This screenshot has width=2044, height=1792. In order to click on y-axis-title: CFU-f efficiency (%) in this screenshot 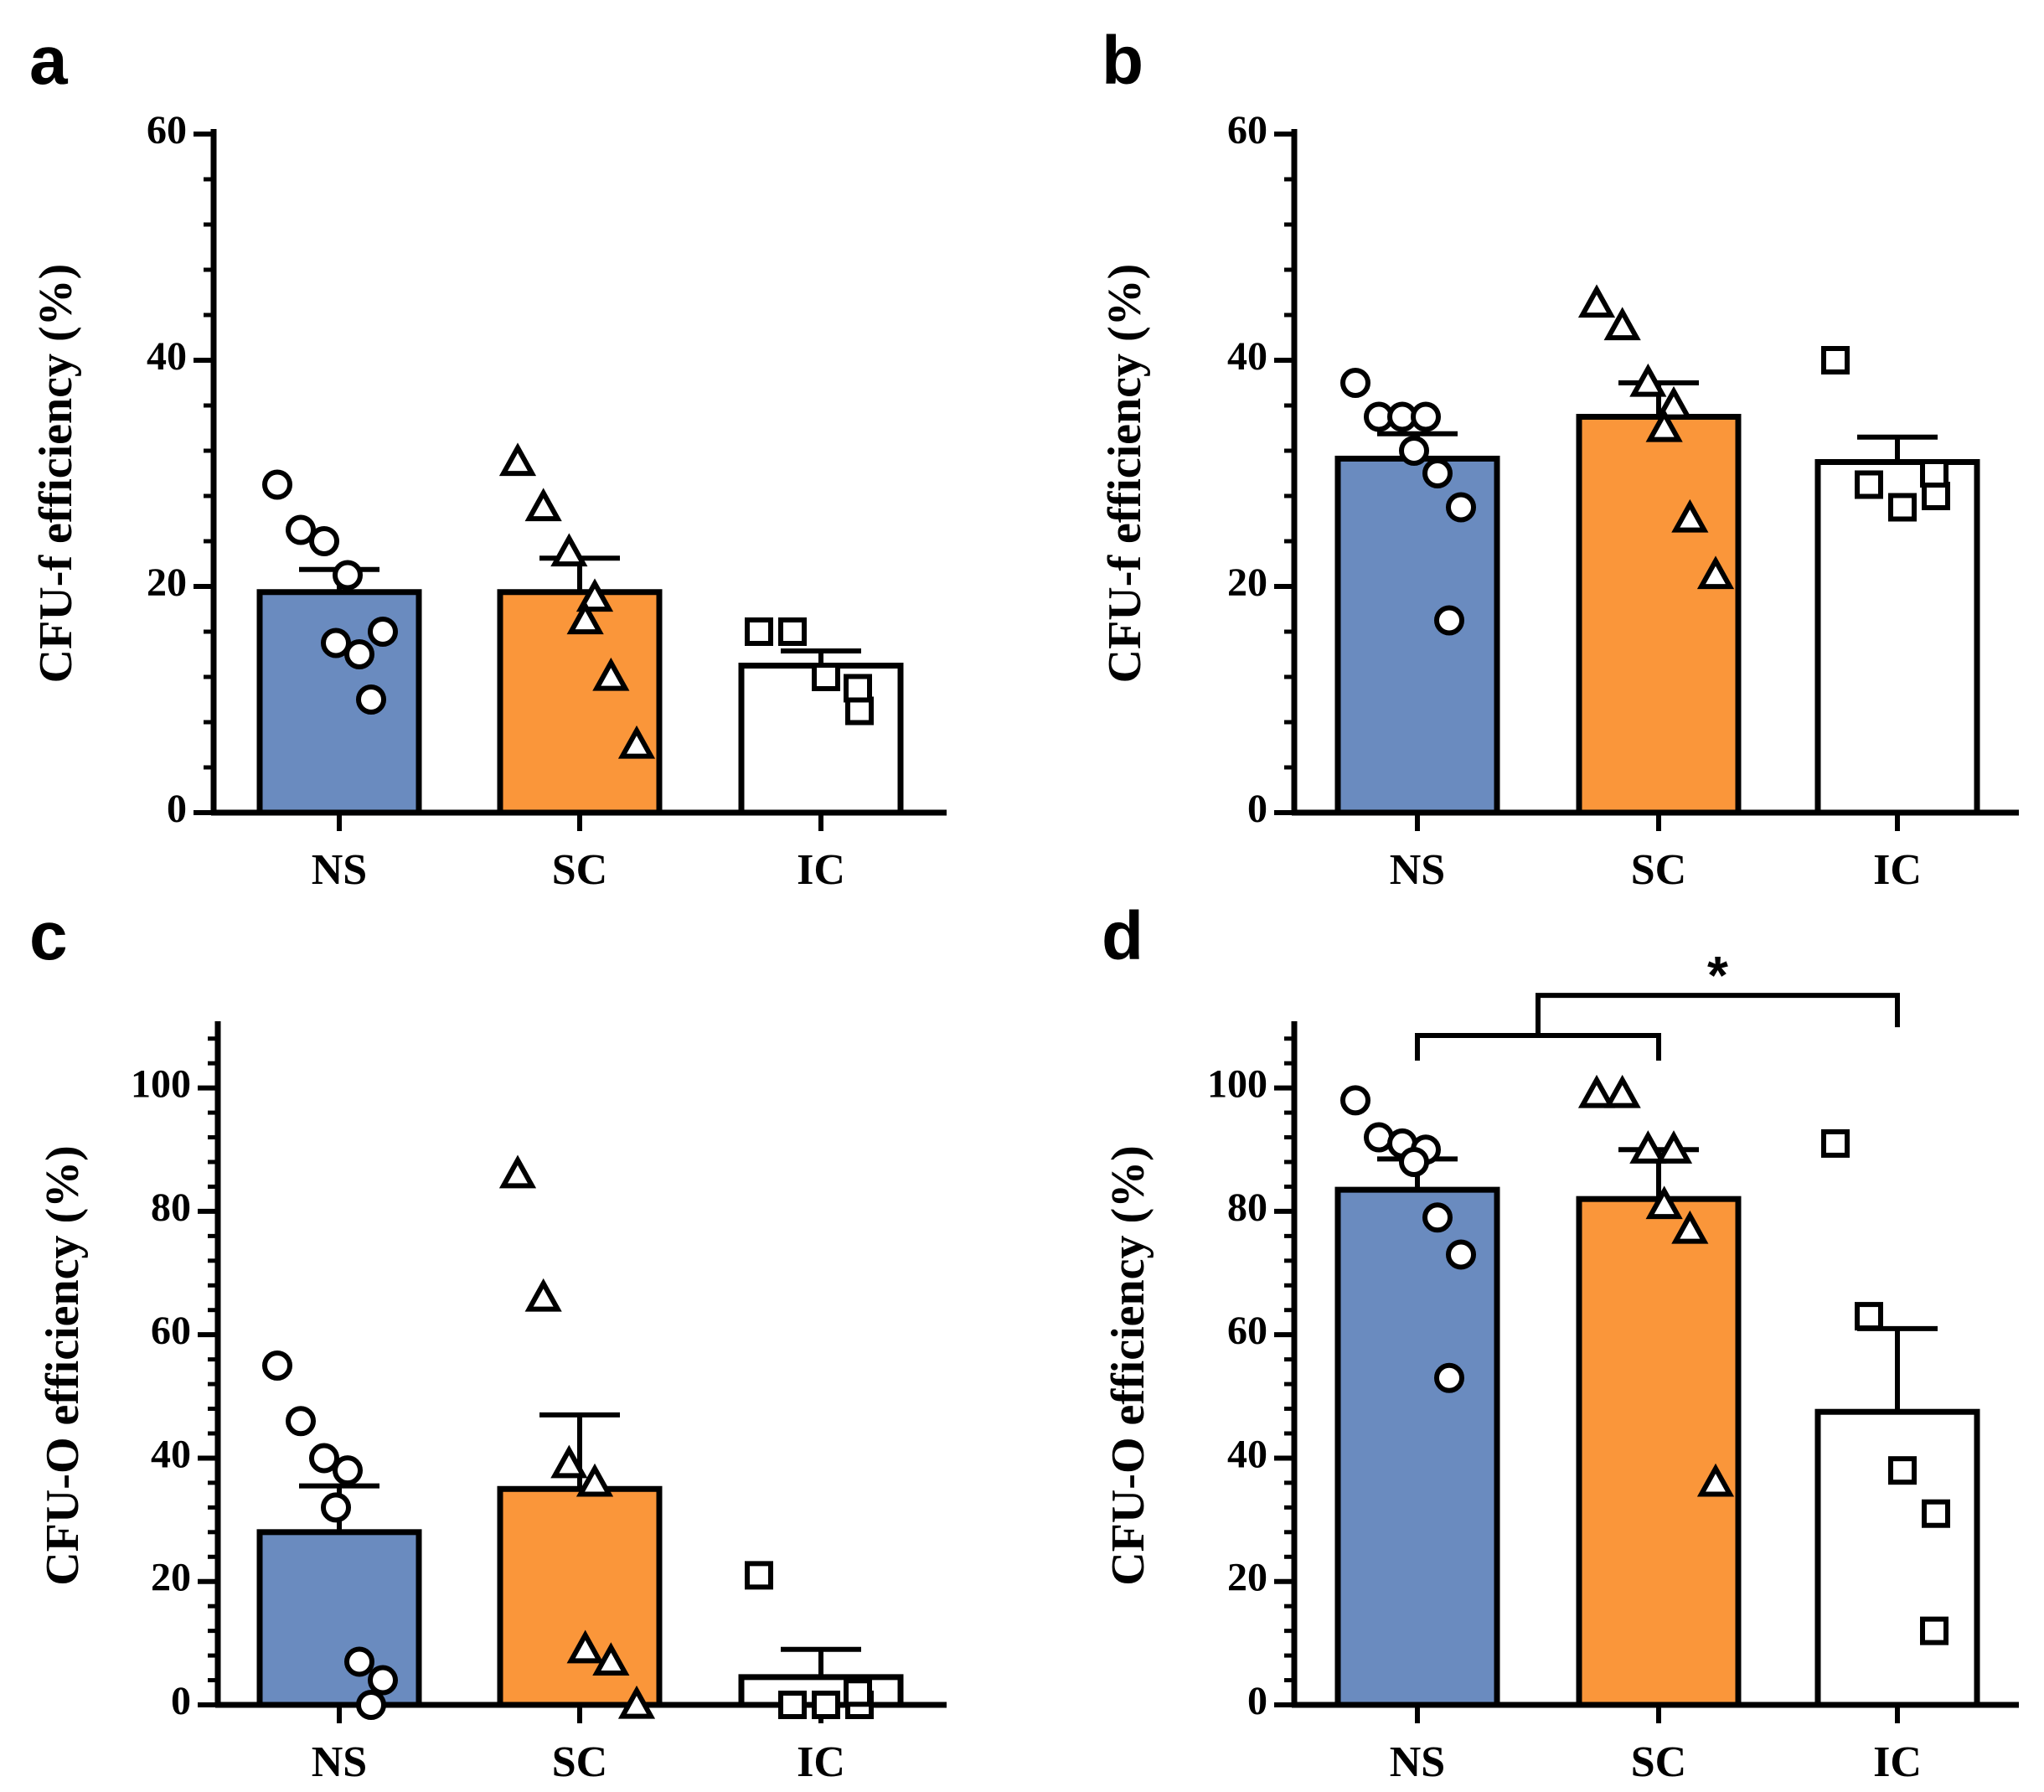, I will do `click(1125, 474)`.